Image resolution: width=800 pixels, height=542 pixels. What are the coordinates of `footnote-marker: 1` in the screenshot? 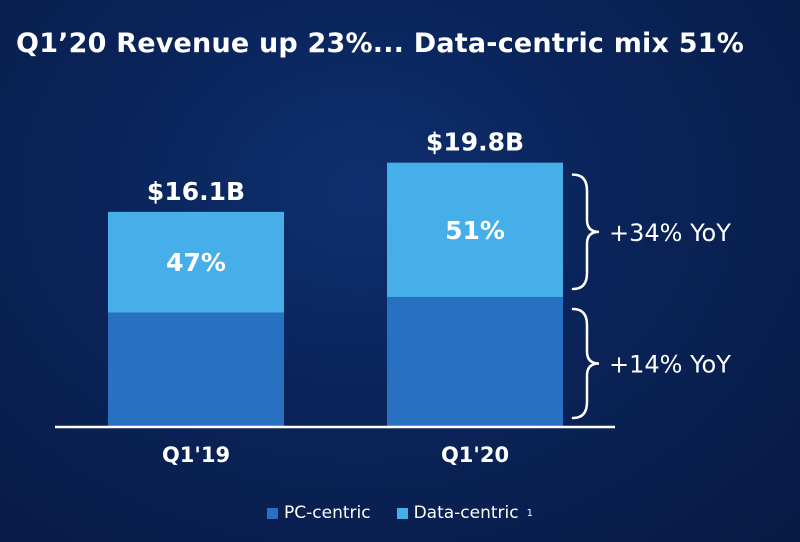 It's located at (529, 513).